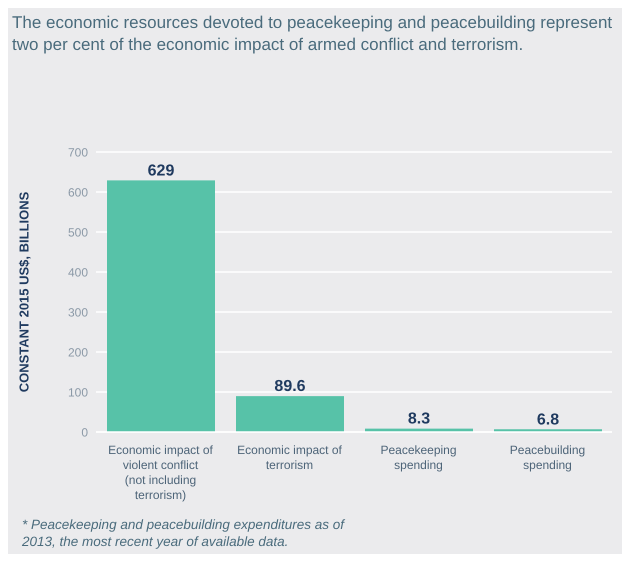  Describe the element at coordinates (78, 152) in the screenshot. I see `y-tick-label: 700` at that location.